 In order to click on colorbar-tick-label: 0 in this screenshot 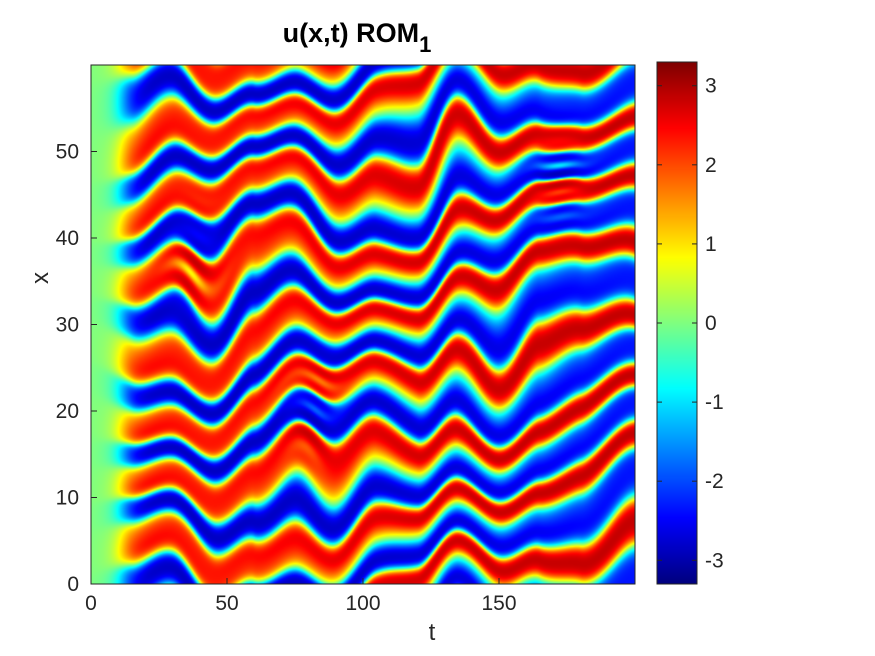, I will do `click(711, 323)`.